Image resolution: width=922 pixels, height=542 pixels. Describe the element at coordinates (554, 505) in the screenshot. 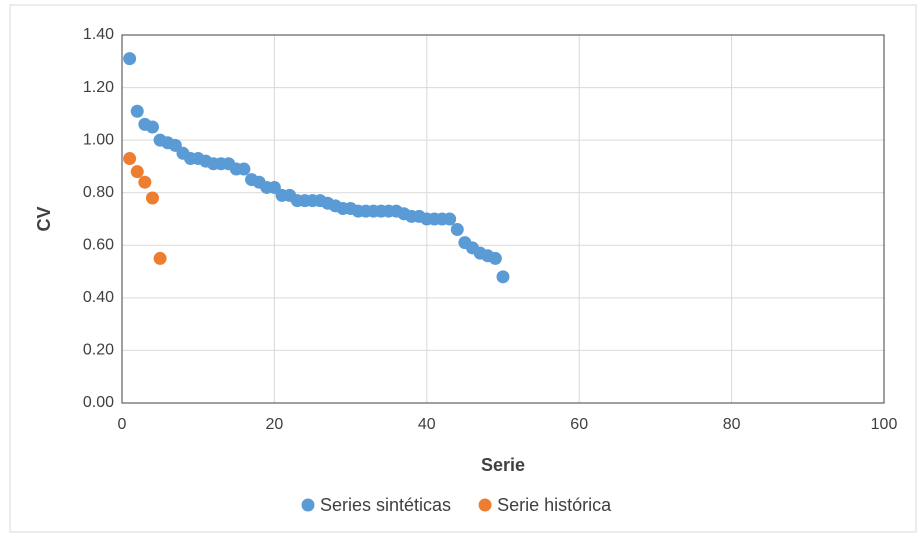

I see `legend-label: Serie histórica` at that location.